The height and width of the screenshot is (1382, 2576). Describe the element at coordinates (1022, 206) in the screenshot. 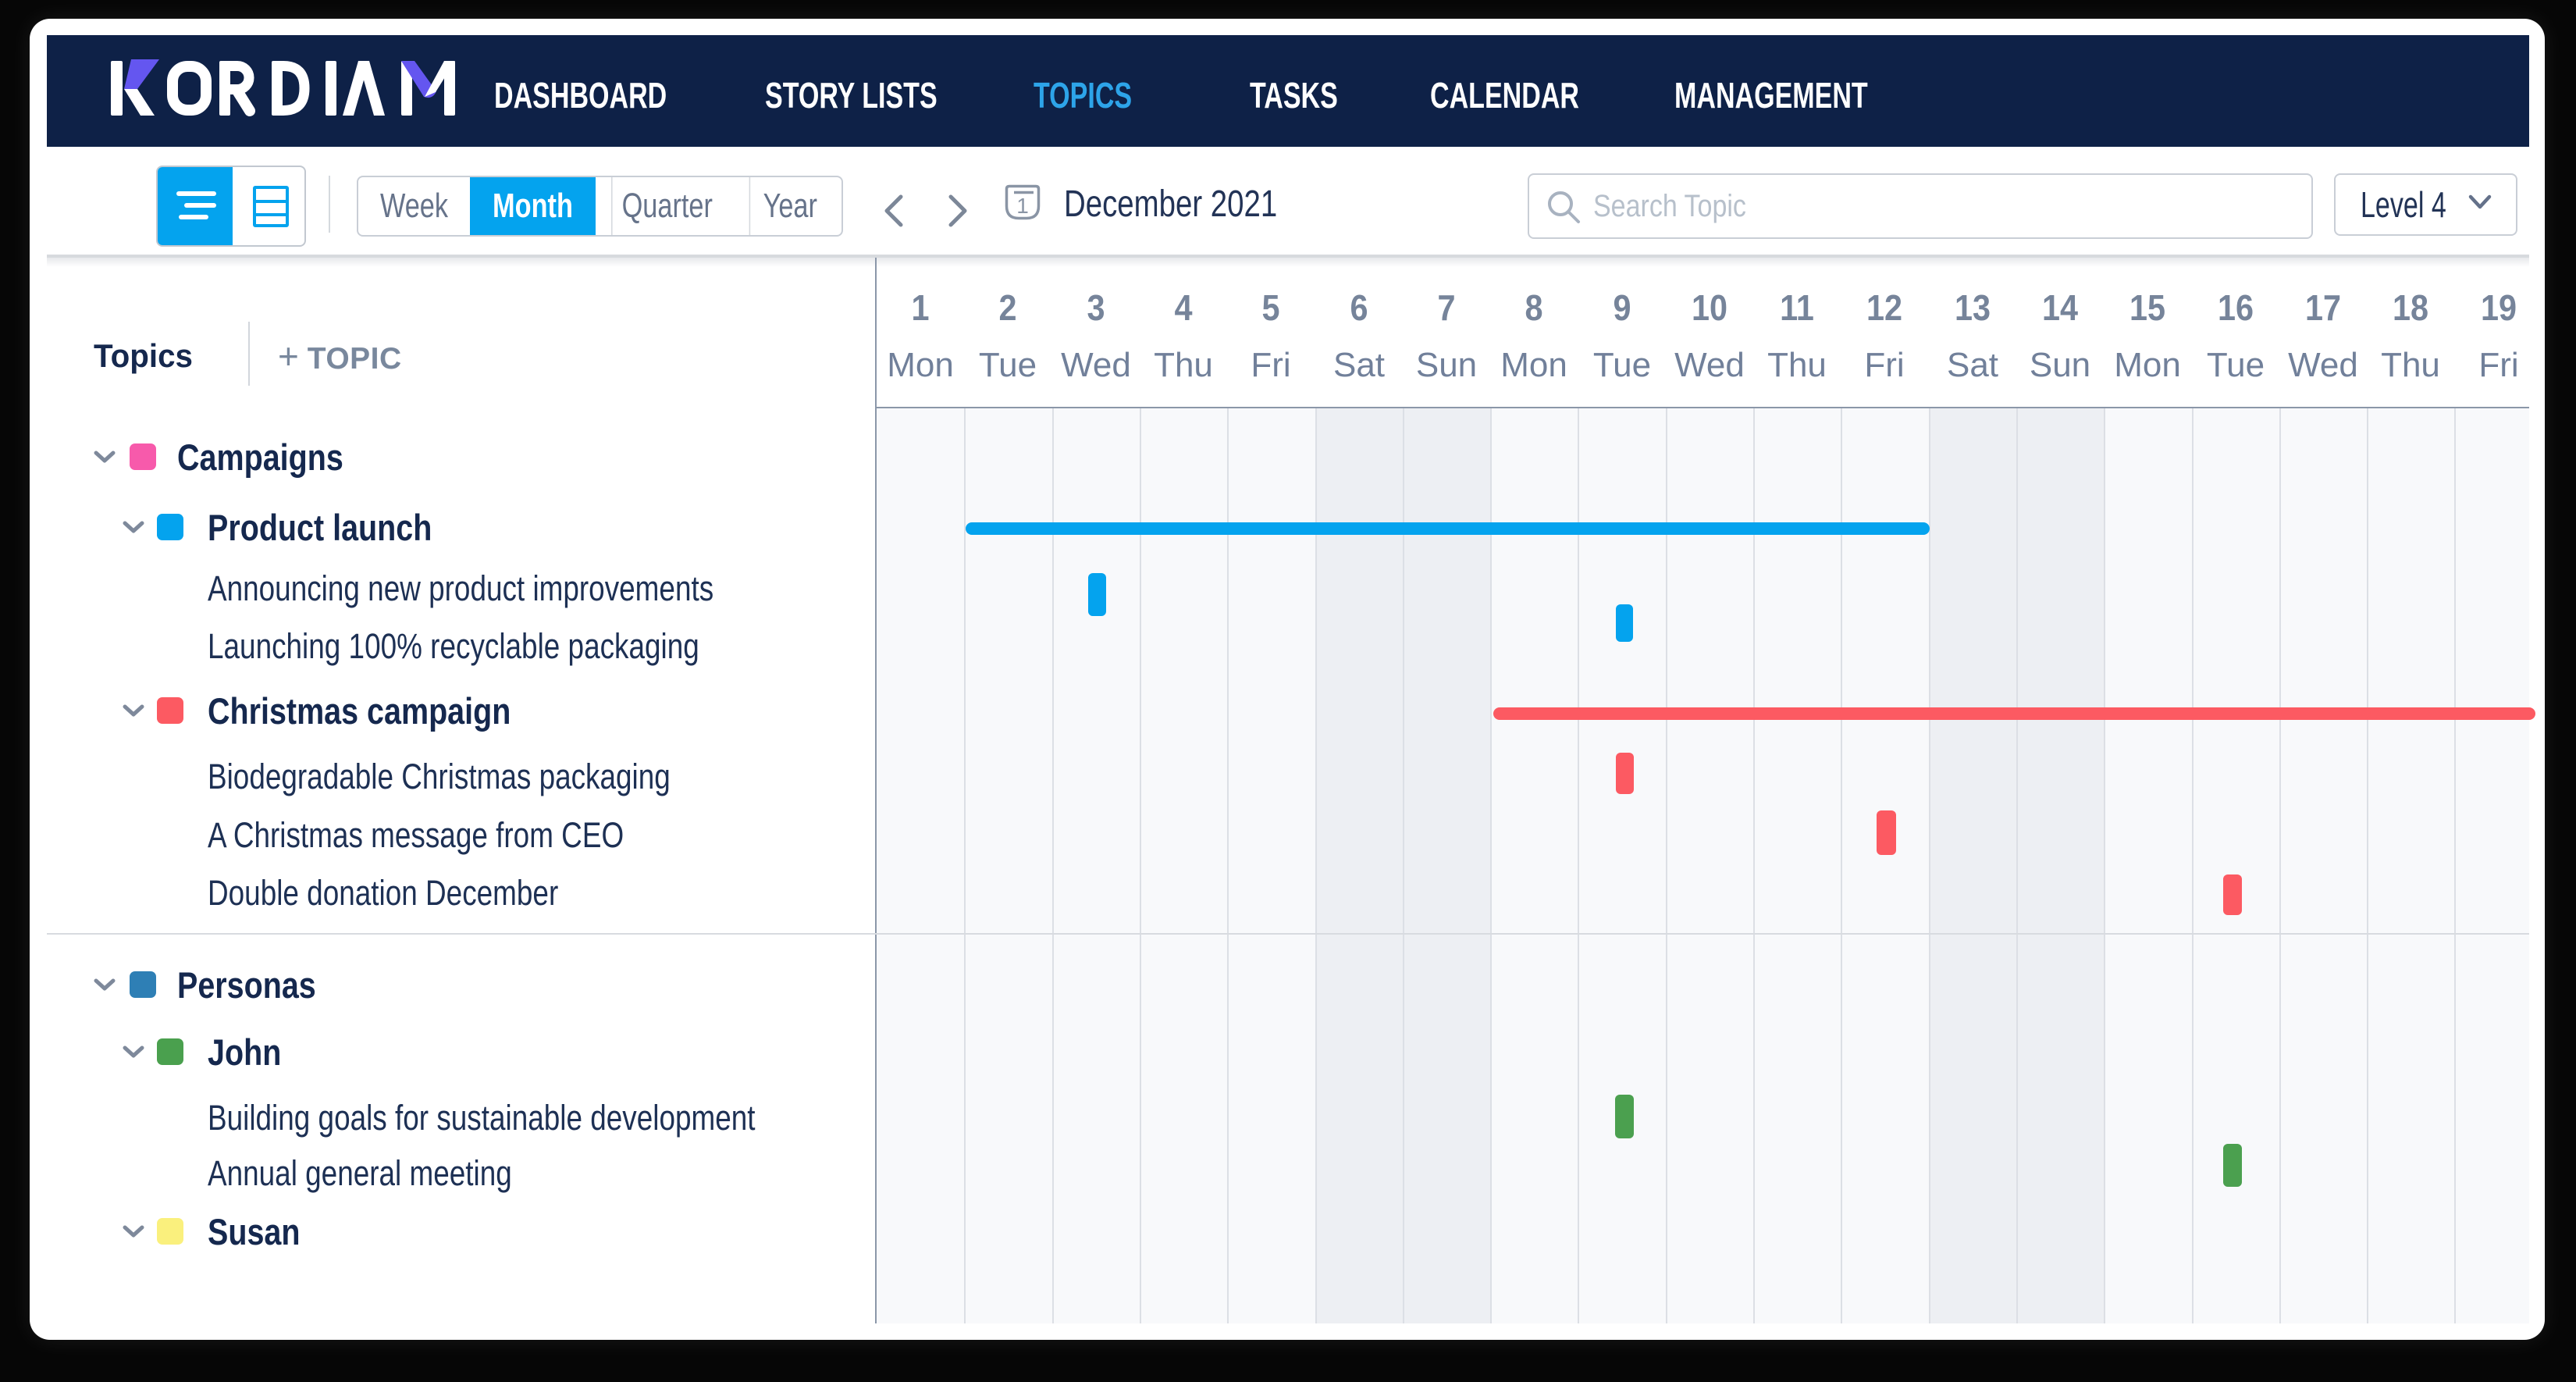

I see `svg-text: 1` at that location.